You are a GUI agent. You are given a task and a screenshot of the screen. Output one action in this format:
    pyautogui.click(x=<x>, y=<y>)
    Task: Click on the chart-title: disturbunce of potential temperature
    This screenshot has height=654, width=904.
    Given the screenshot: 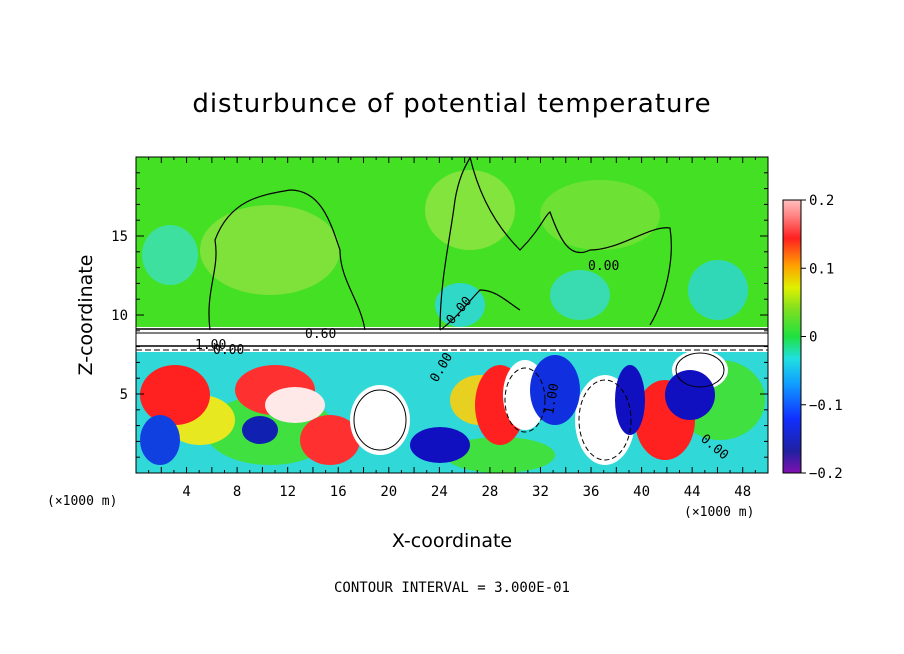 What is the action you would take?
    pyautogui.click(x=451, y=104)
    